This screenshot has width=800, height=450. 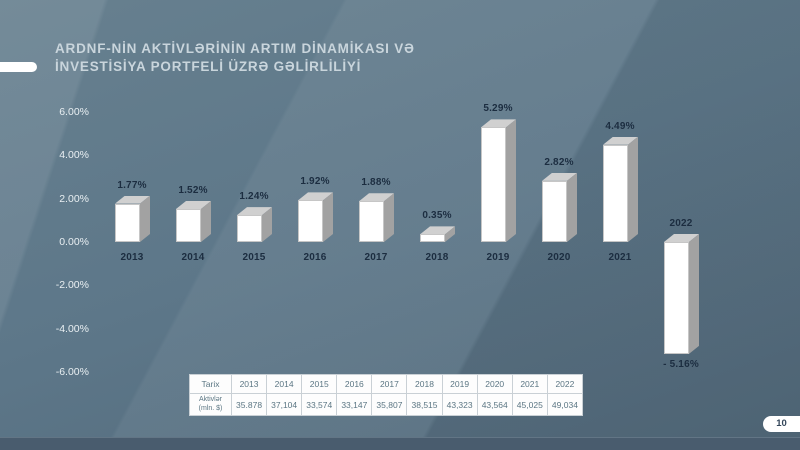 I want to click on bar-value-label: 4.49%, so click(x=620, y=126).